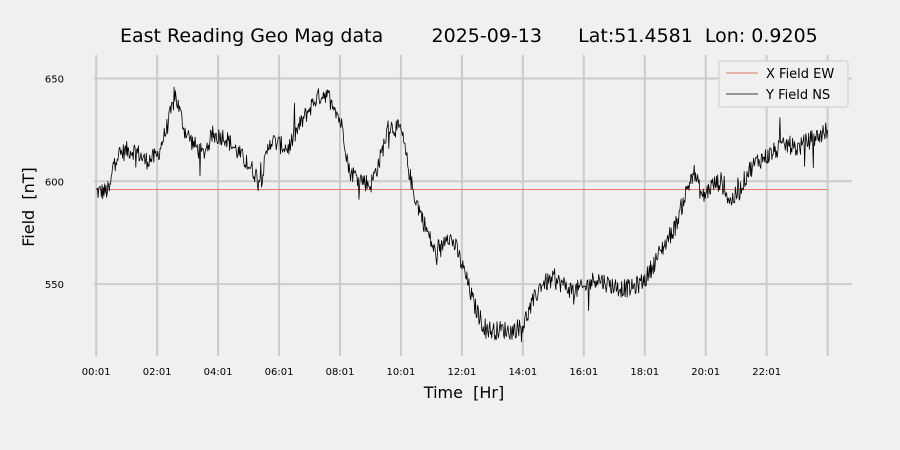 This screenshot has width=900, height=450. I want to click on x-axis-label: Time [Hr], so click(463, 392).